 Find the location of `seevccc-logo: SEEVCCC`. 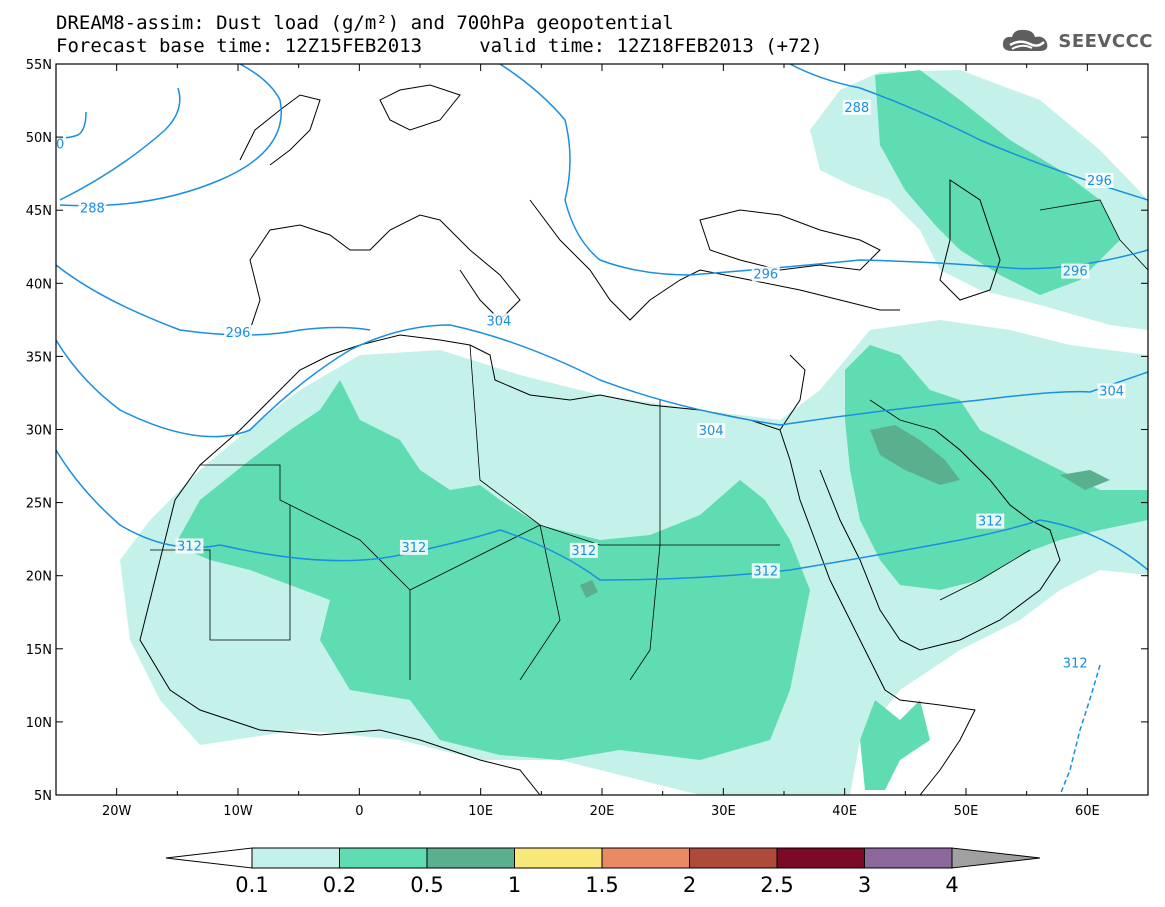

seevccc-logo: SEEVCCC is located at coordinates (1076, 41).